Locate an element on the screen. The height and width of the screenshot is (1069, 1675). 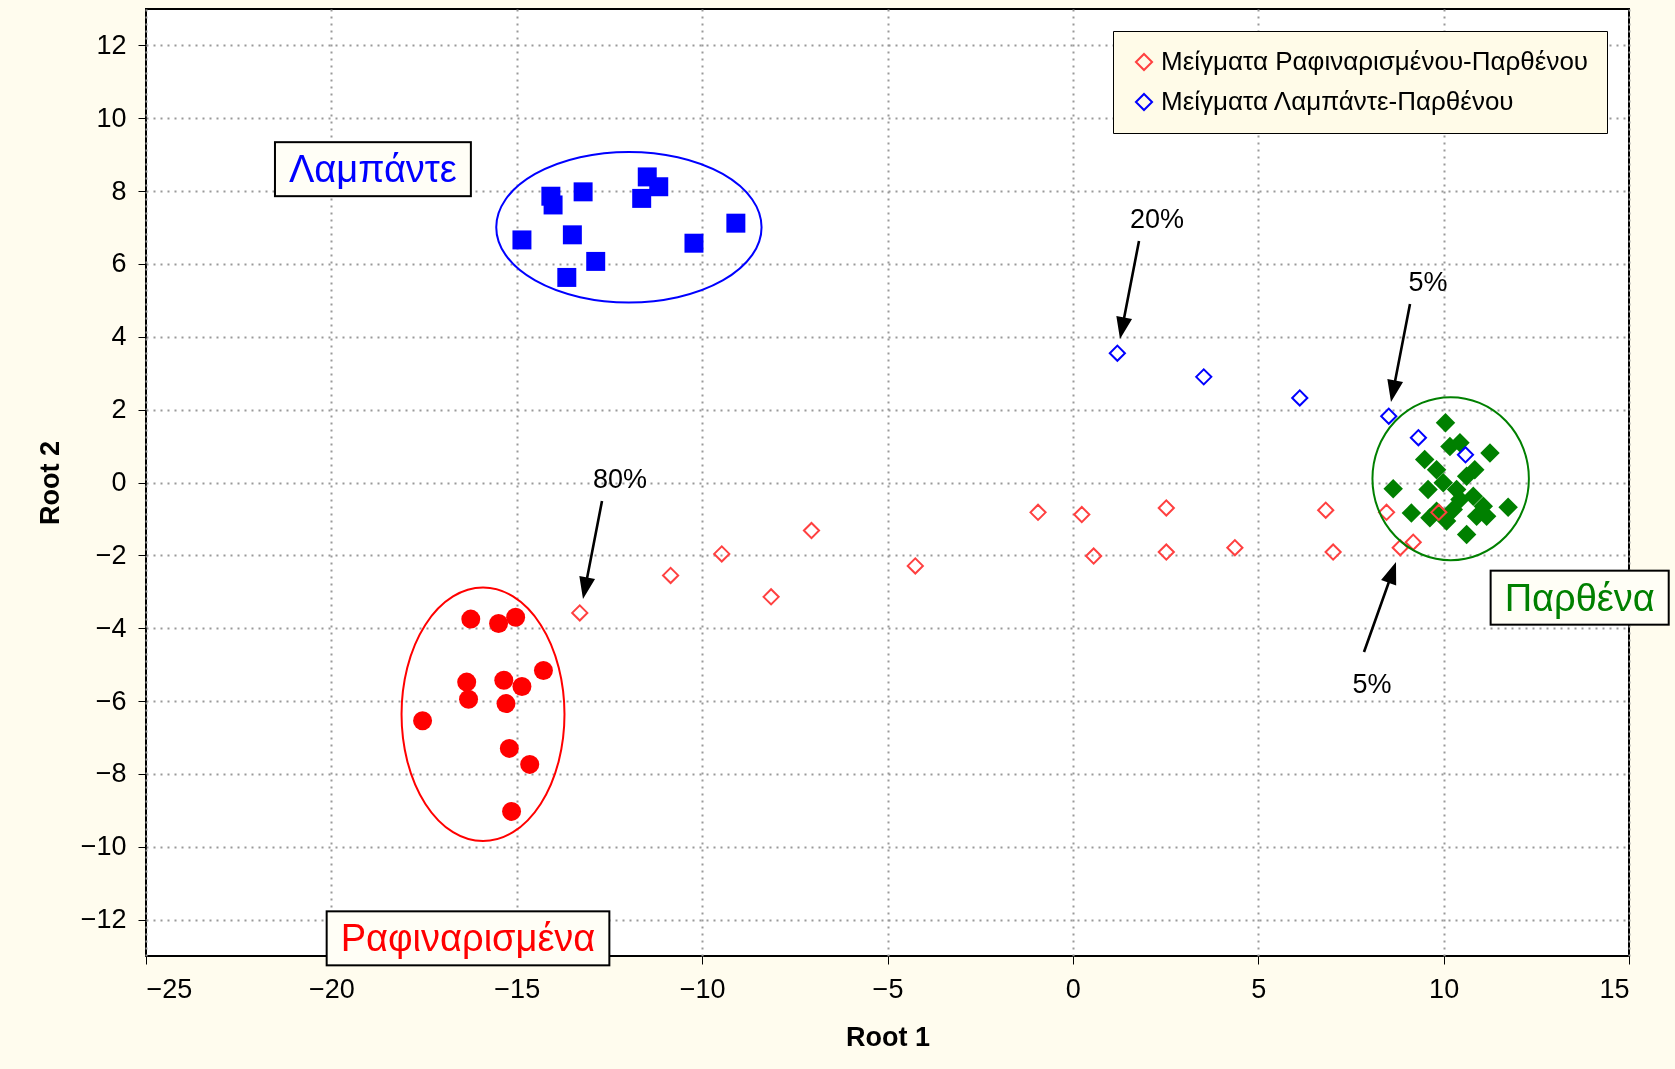
legend-label: Μείγματα Λαμπάντε-Παρθένου is located at coordinates (1337, 101).